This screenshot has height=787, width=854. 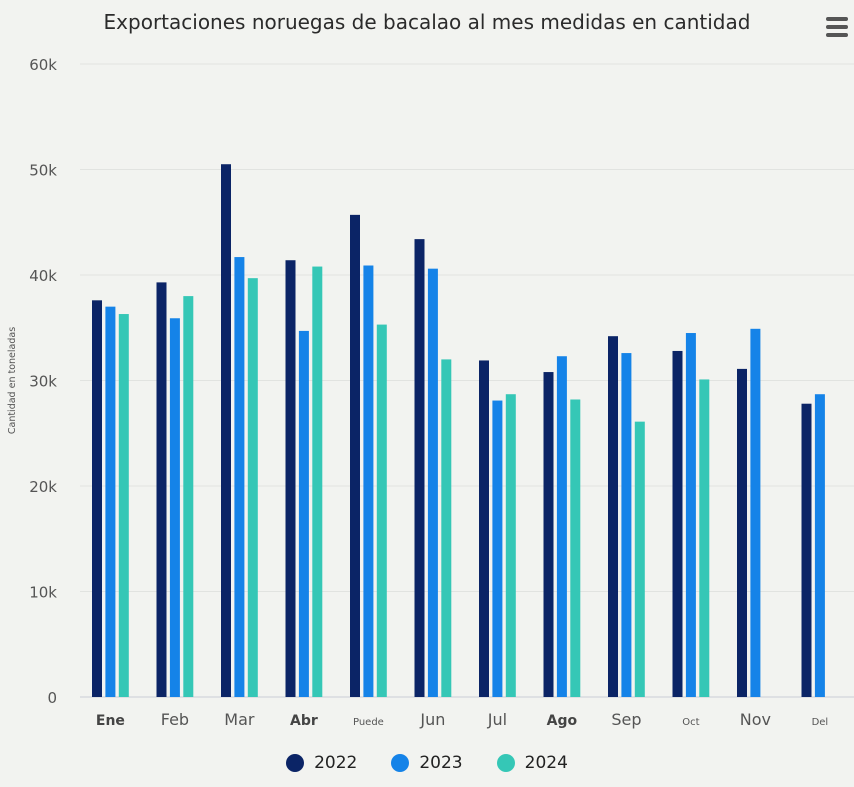 I want to click on legend-item-2024: 2024, so click(x=532, y=763).